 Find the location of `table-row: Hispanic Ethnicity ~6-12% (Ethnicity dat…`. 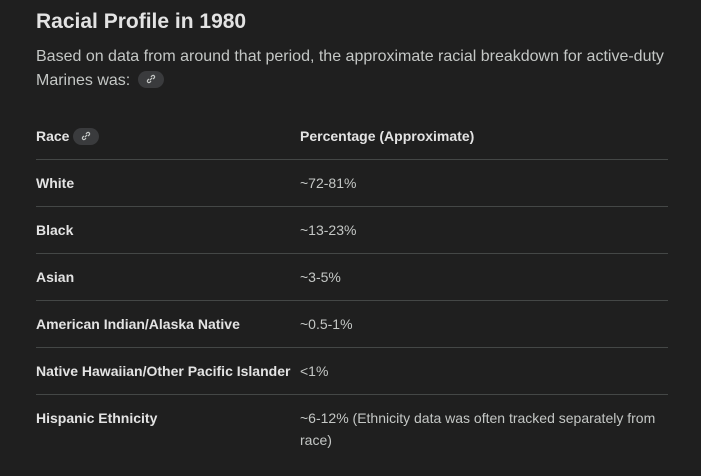

table-row: Hispanic Ethnicity ~6-12% (Ethnicity dat… is located at coordinates (352, 429).